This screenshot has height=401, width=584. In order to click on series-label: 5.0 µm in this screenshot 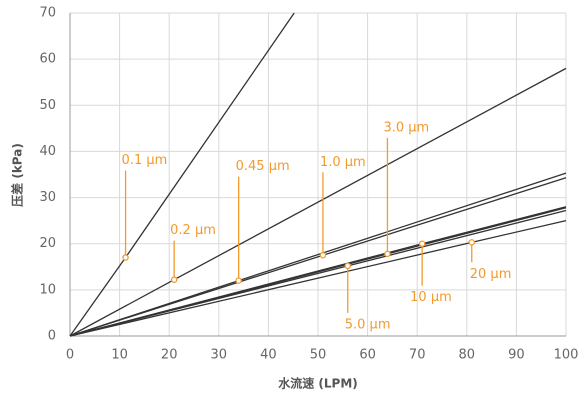, I will do `click(368, 324)`.